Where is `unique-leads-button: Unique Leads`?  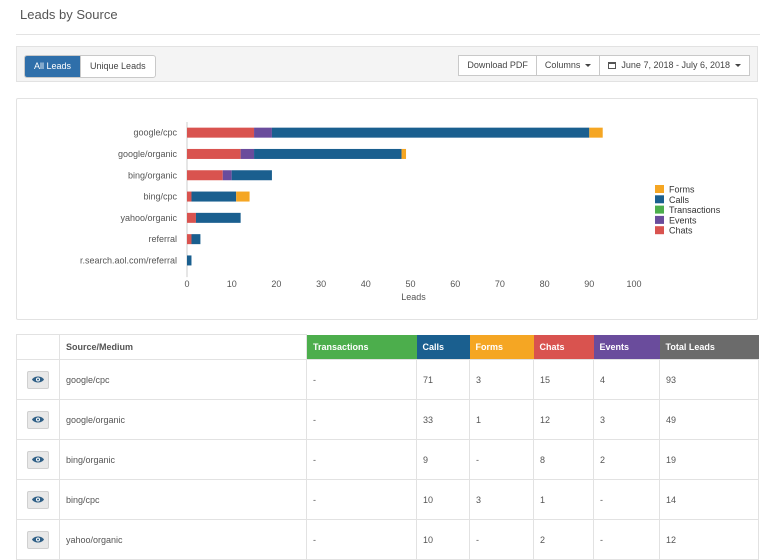 unique-leads-button: Unique Leads is located at coordinates (117, 66).